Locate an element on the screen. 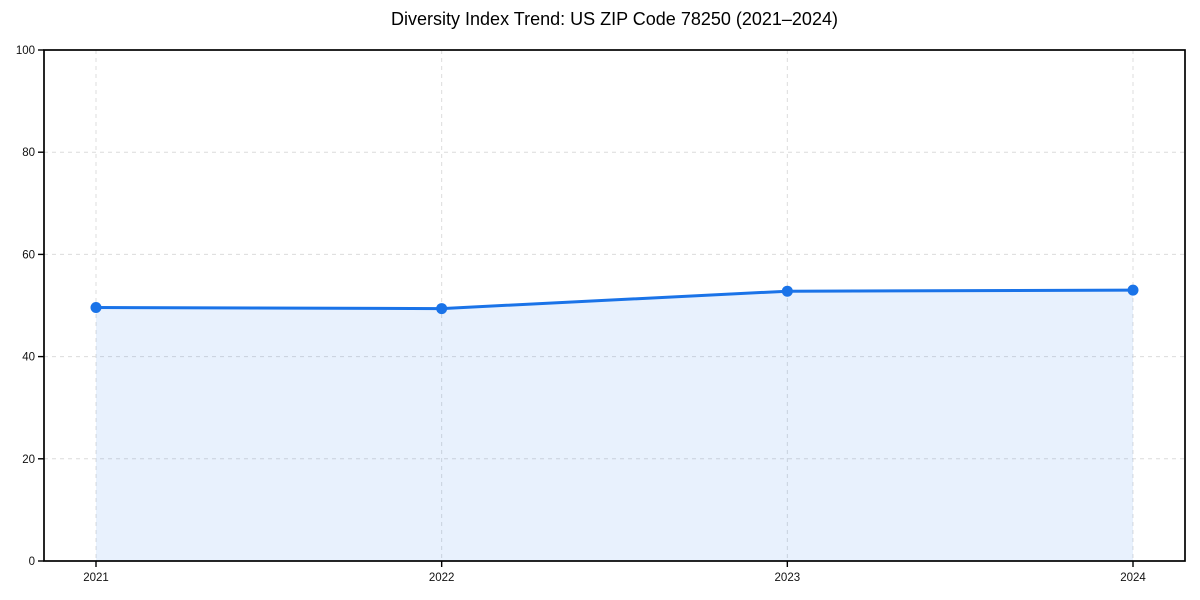  series-line is located at coordinates (614, 299).